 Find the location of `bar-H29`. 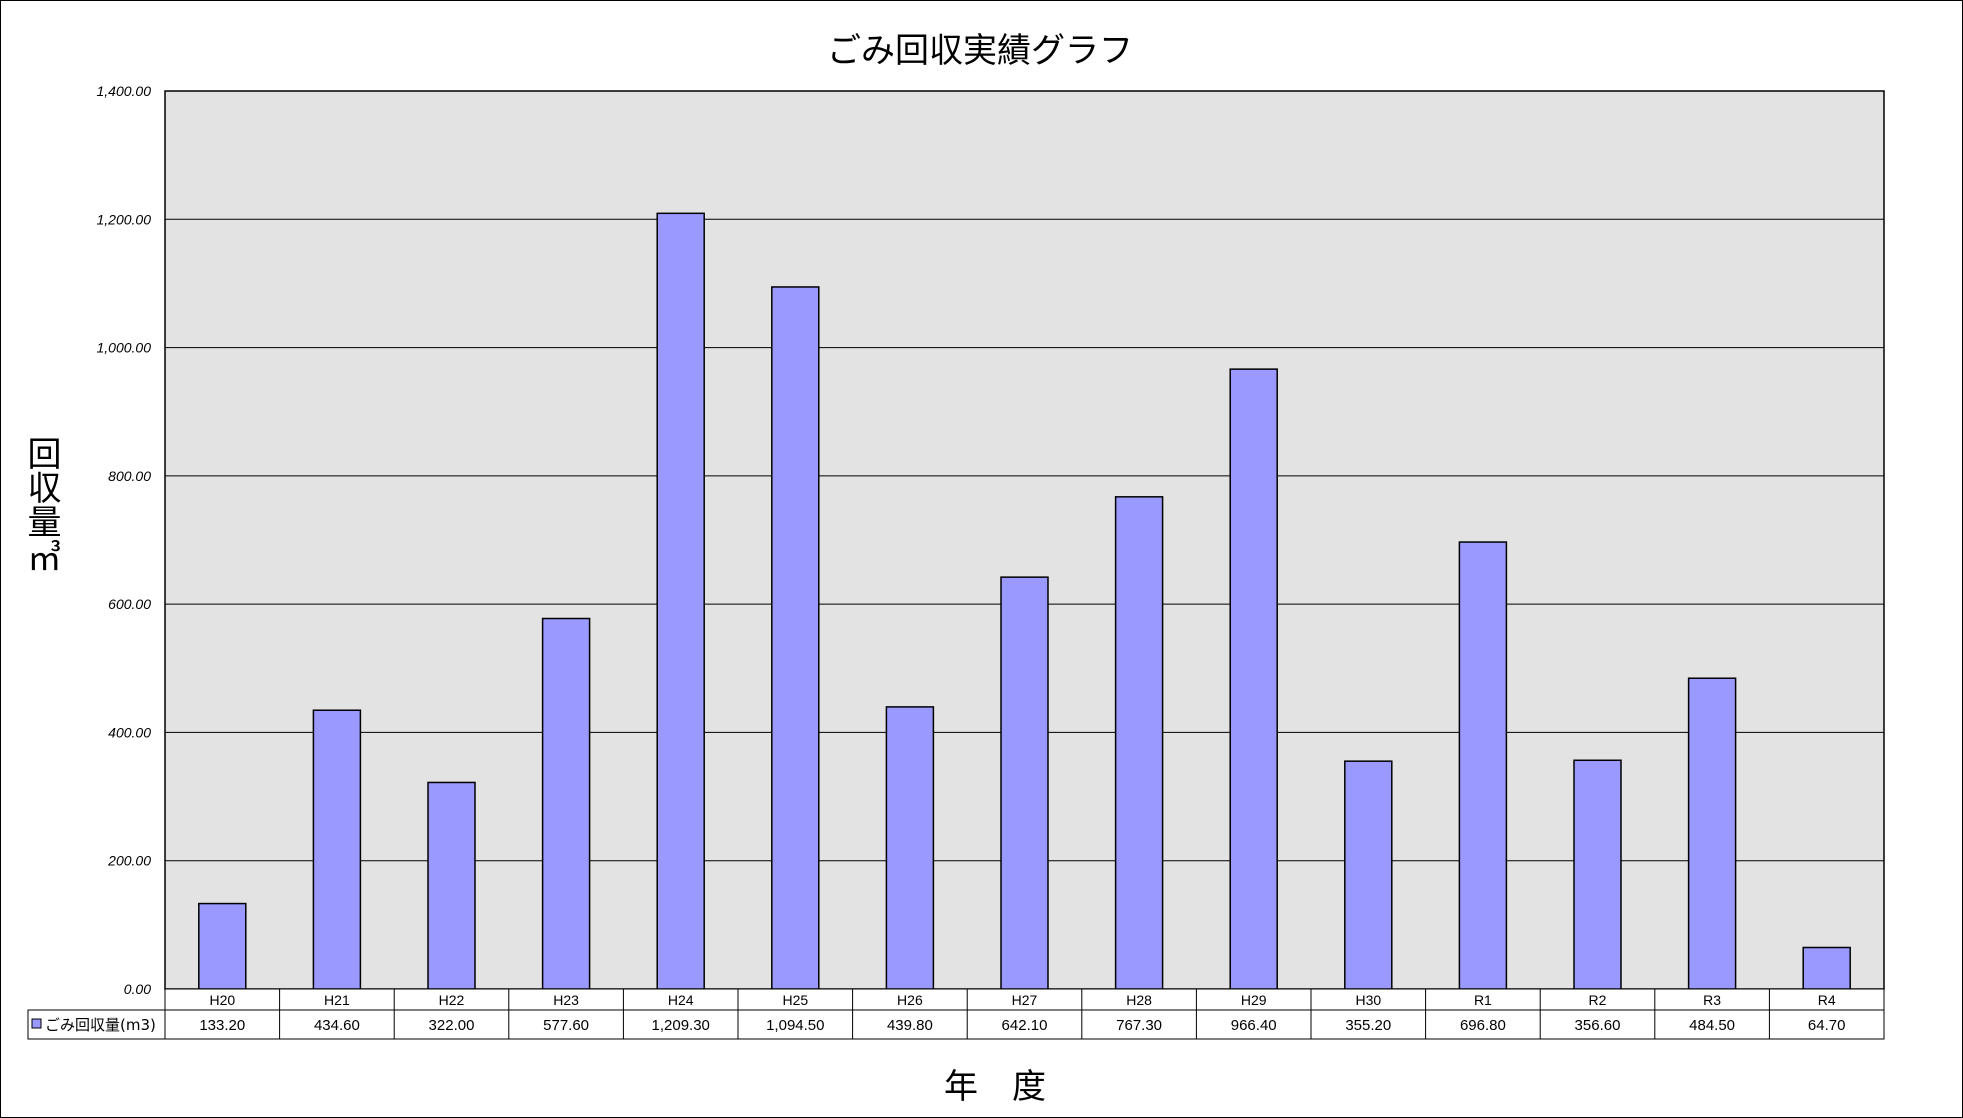

bar-H29 is located at coordinates (1253, 679).